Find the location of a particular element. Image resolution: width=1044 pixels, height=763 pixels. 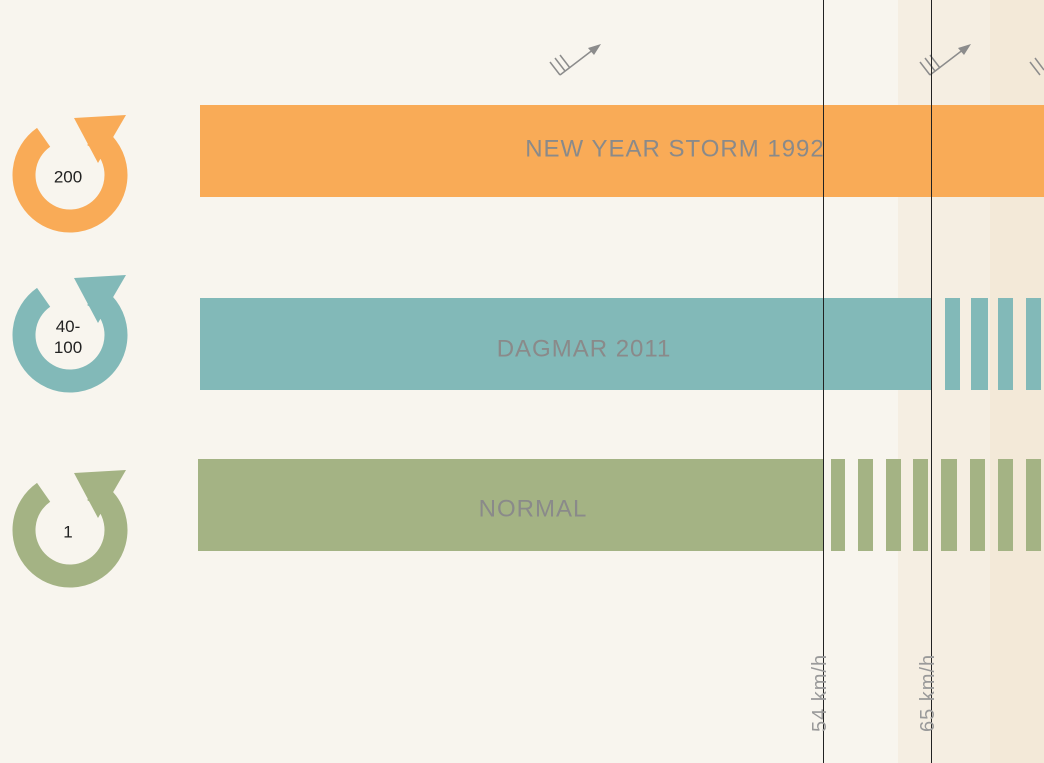

bar-label: NEW YEAR STORM 1992 is located at coordinates (675, 148).